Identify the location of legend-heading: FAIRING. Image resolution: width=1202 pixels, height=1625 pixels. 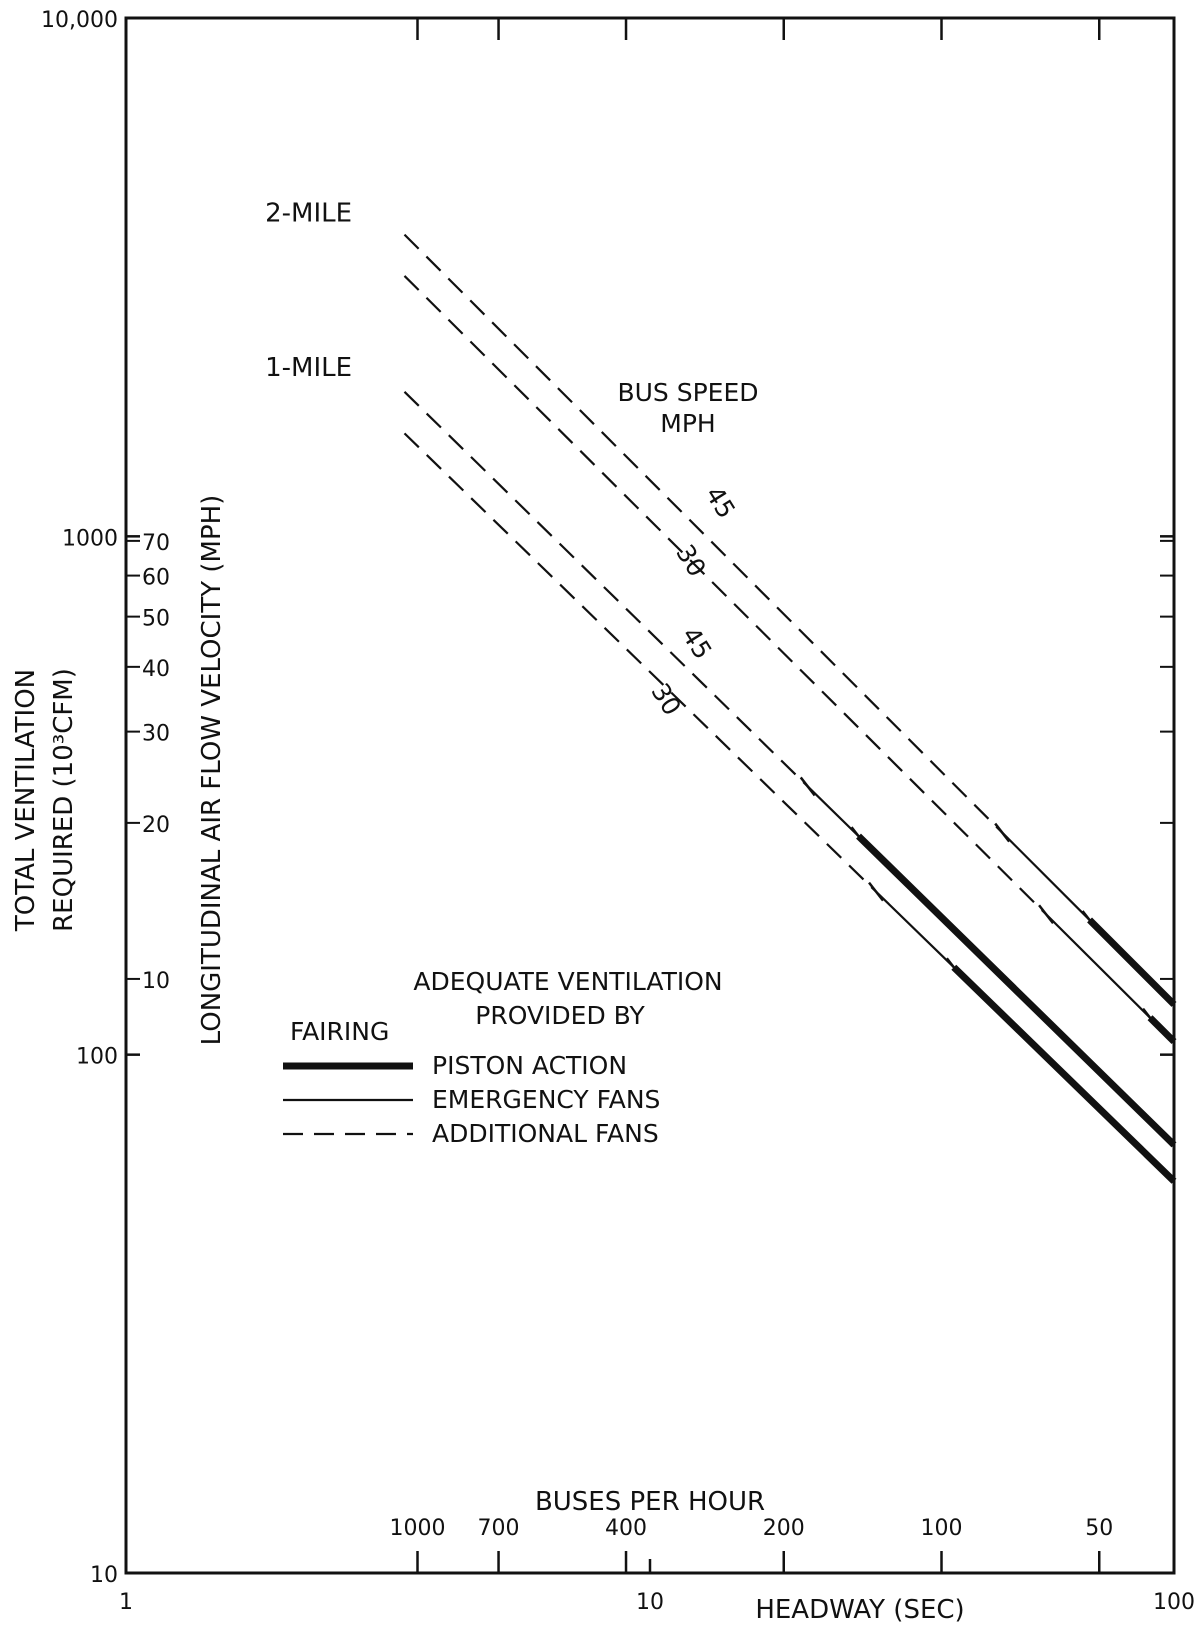
(339, 1031).